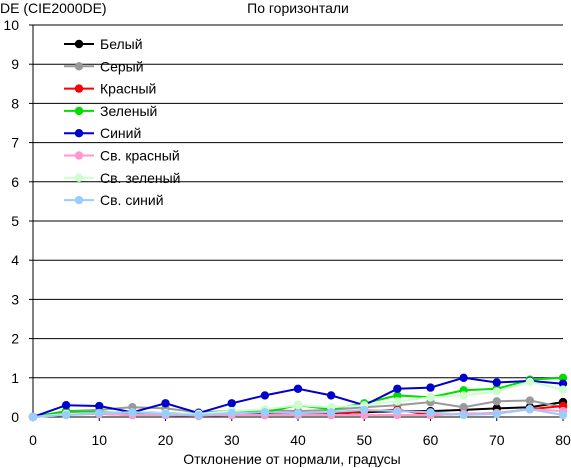  What do you see at coordinates (15, 221) in the screenshot?
I see `y-tick-label-5: 5` at bounding box center [15, 221].